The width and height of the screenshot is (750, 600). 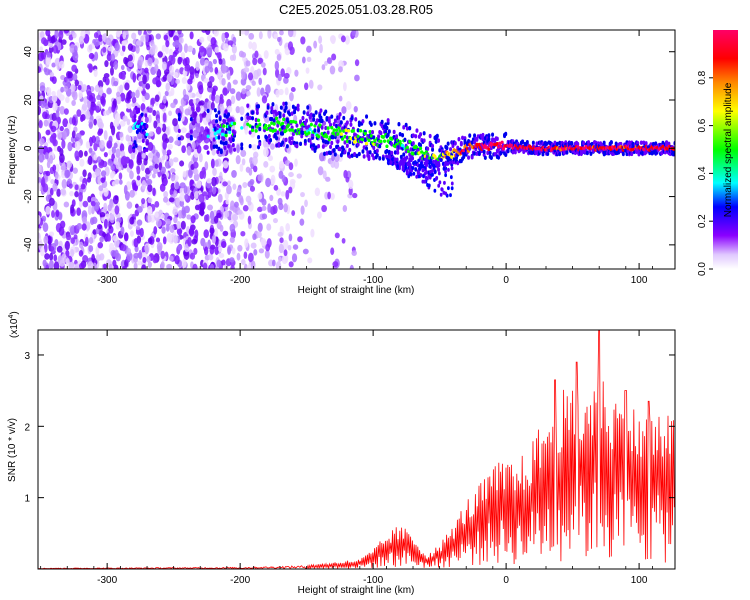 I want to click on colorbar-ticks: 0.0 0.2 0.4 0.6 0.8, so click(x=705, y=173).